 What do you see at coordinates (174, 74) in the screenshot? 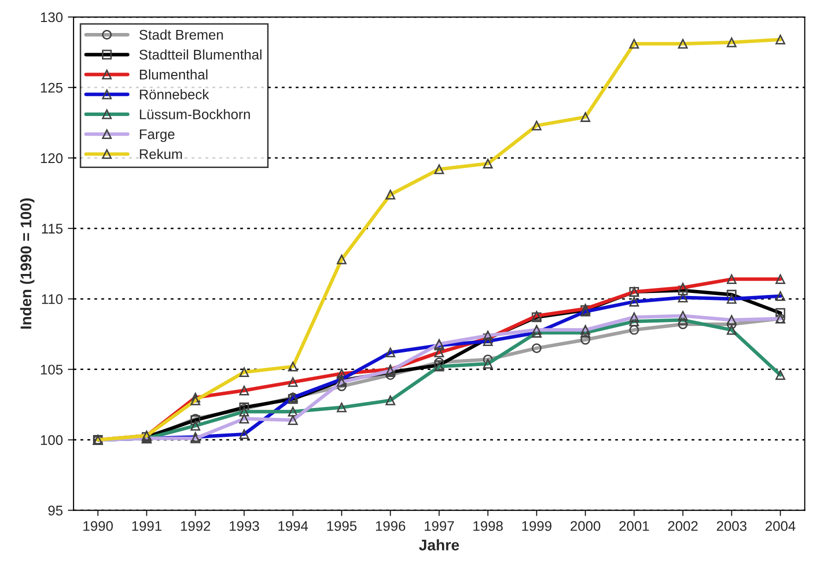
I see `legend-label: Blumenthal` at bounding box center [174, 74].